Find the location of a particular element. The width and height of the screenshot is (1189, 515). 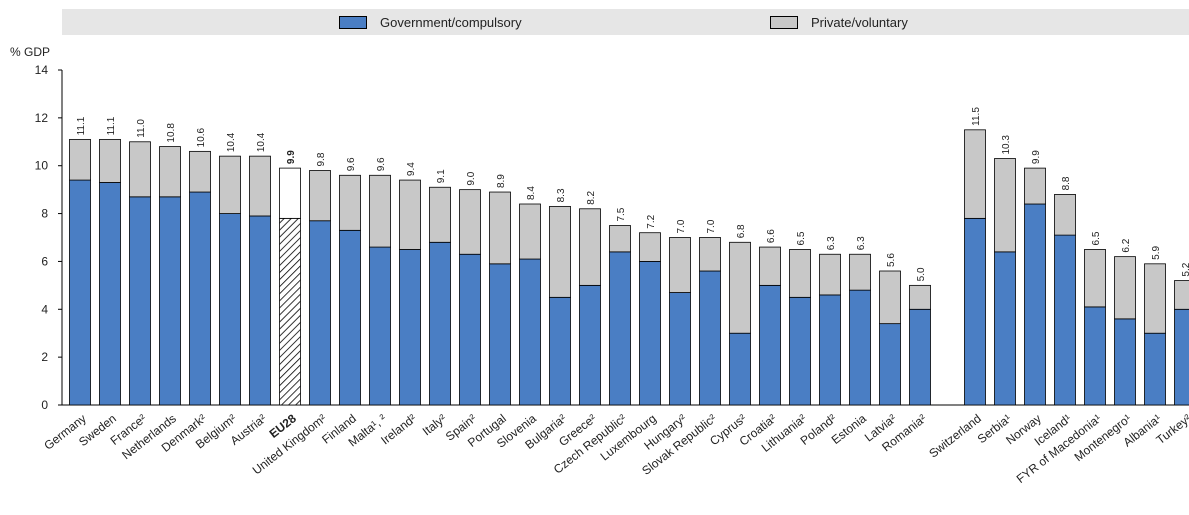

value-label: 10.3 is located at coordinates (1006, 145).